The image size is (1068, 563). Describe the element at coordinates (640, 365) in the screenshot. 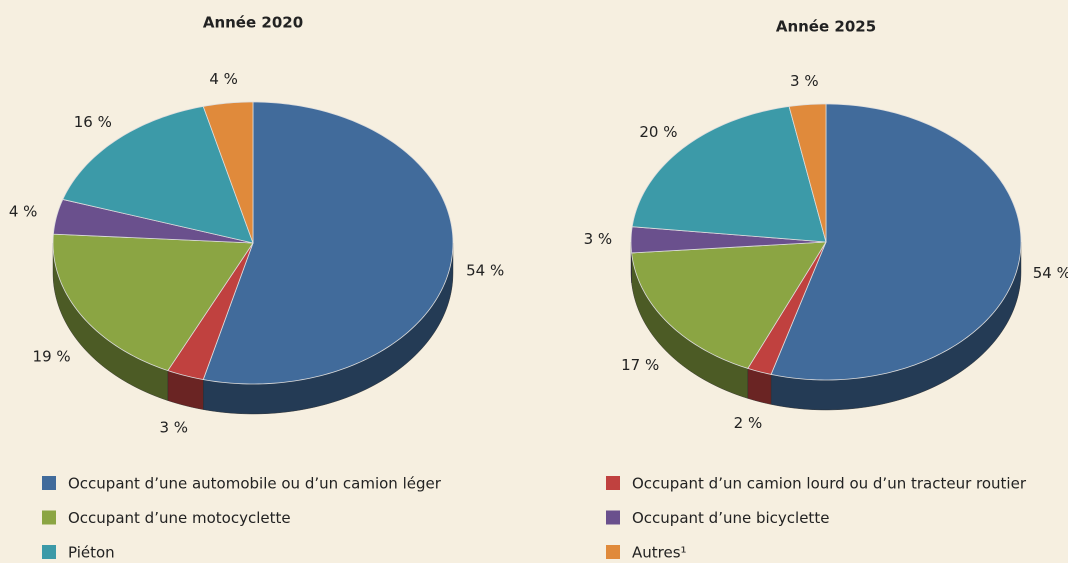

I see `value-label: 17 %` at that location.